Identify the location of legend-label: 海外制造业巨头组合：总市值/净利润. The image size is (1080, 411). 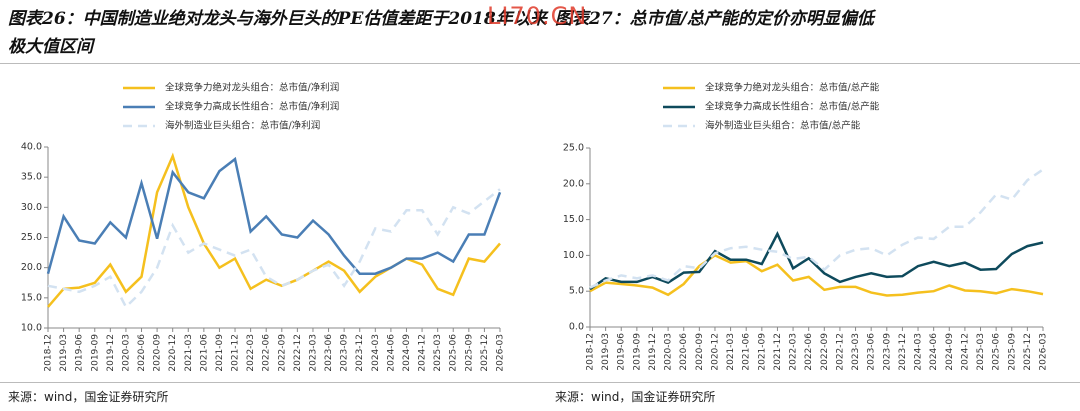
(242, 126).